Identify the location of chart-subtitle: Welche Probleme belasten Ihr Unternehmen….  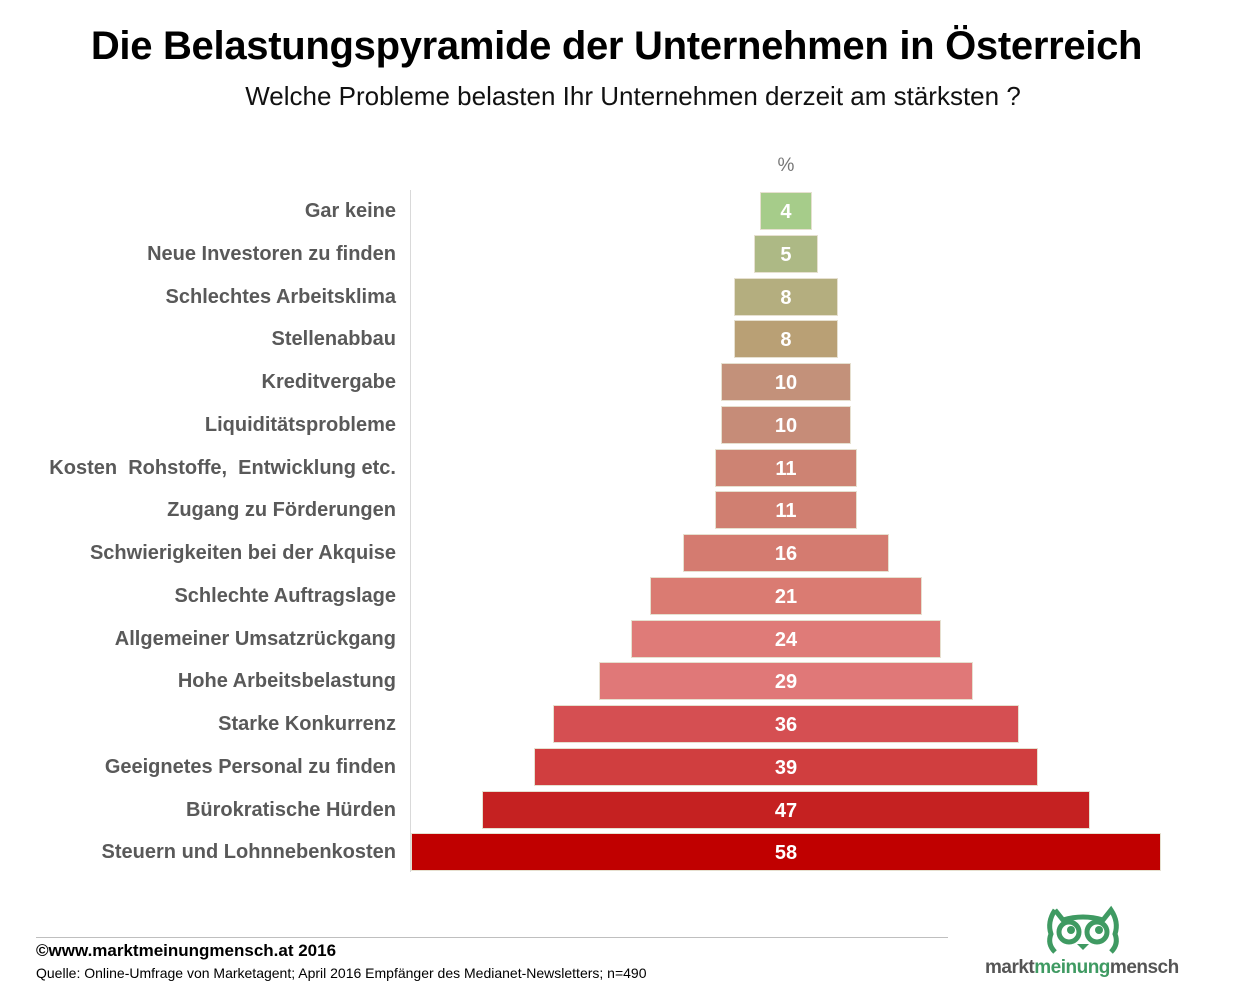
(633, 96).